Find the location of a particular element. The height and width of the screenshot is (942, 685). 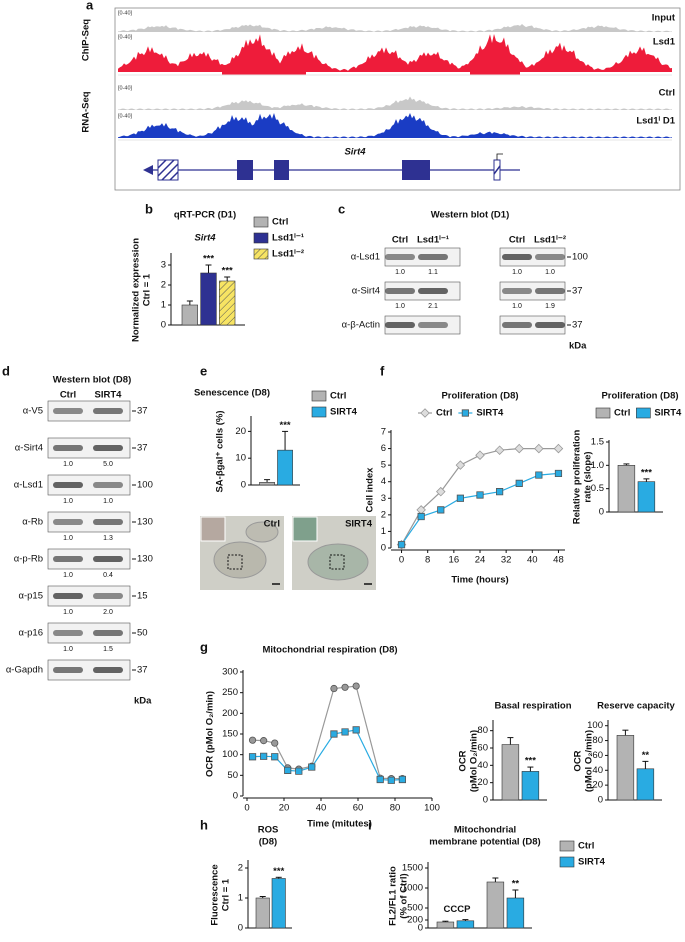

x-tick-label: 100 is located at coordinates (432, 808).